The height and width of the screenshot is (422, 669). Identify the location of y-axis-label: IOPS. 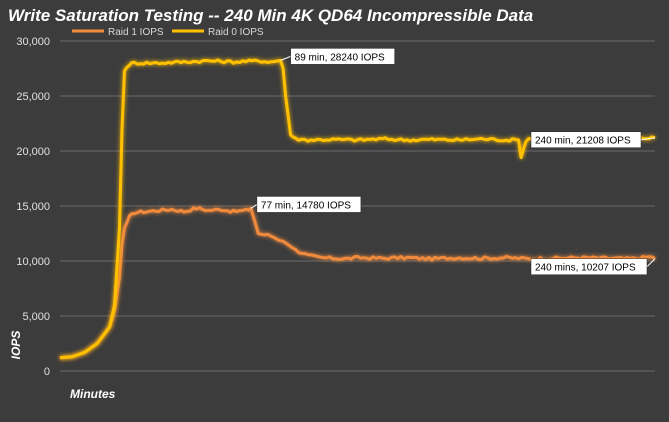
(16, 345).